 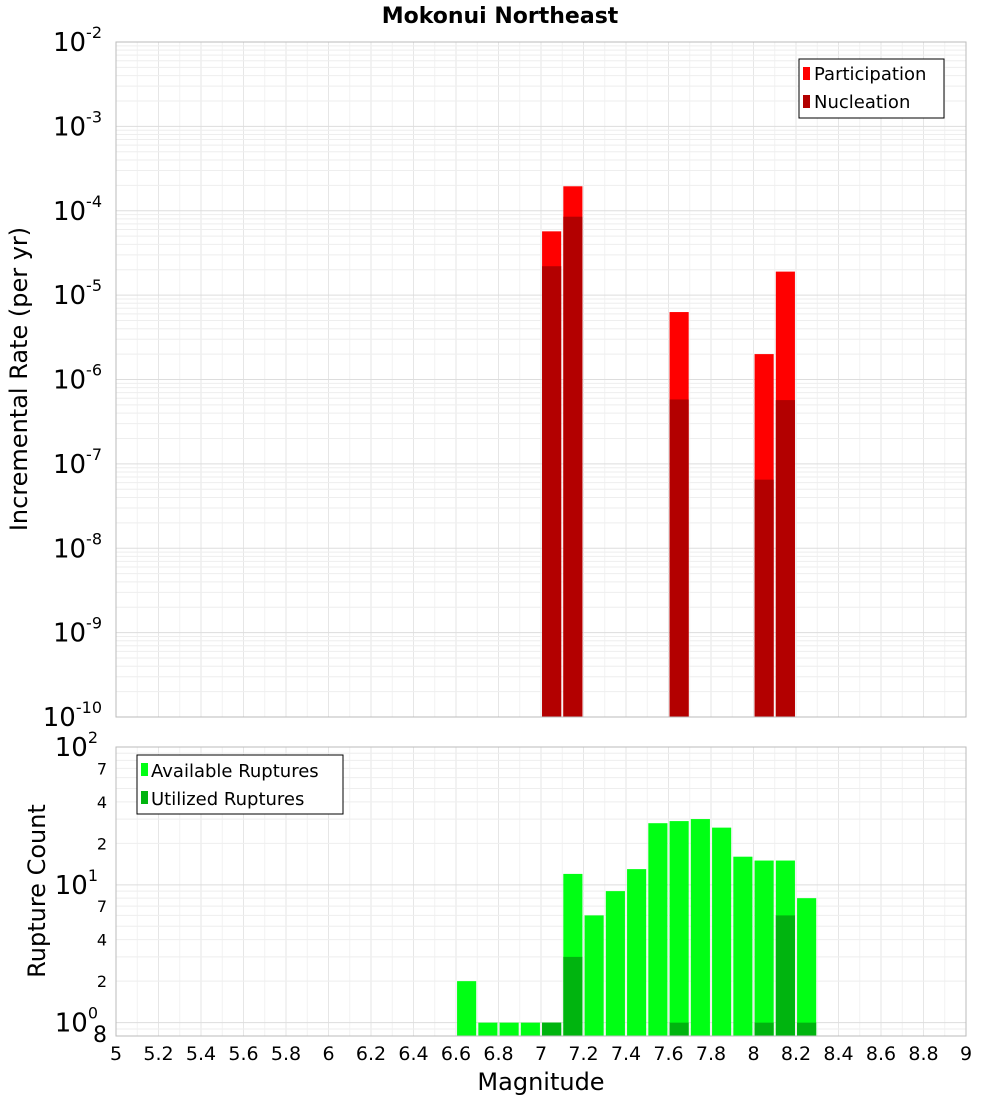 What do you see at coordinates (862, 102) in the screenshot?
I see `legend-nucleation-label: Nucleation` at bounding box center [862, 102].